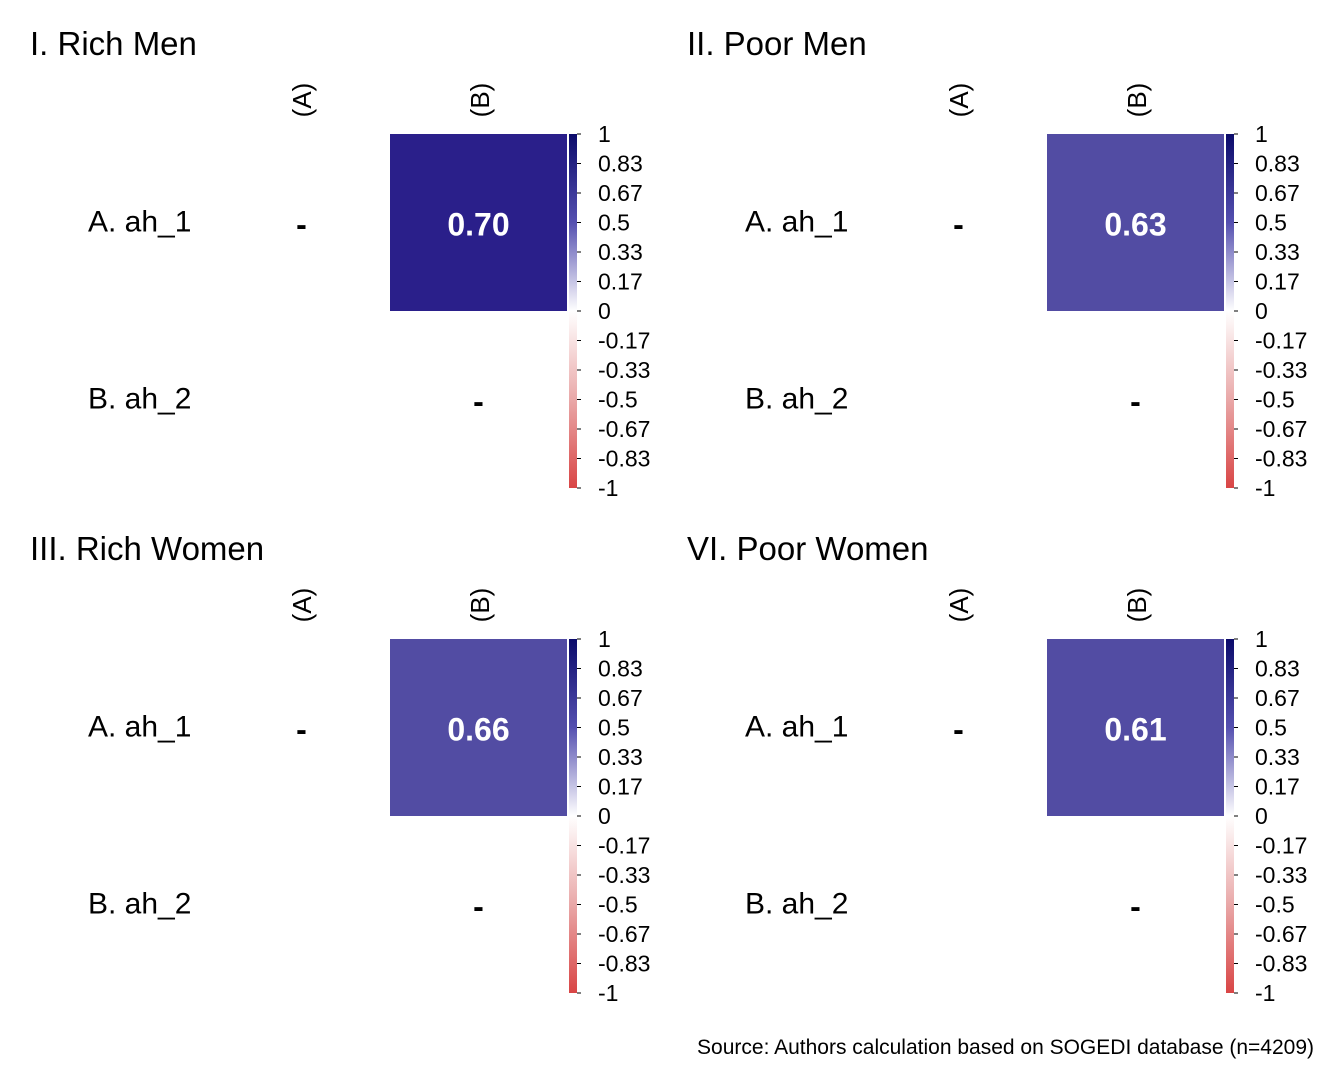  I want to click on panel-title: I. Rich Men, so click(113, 43).